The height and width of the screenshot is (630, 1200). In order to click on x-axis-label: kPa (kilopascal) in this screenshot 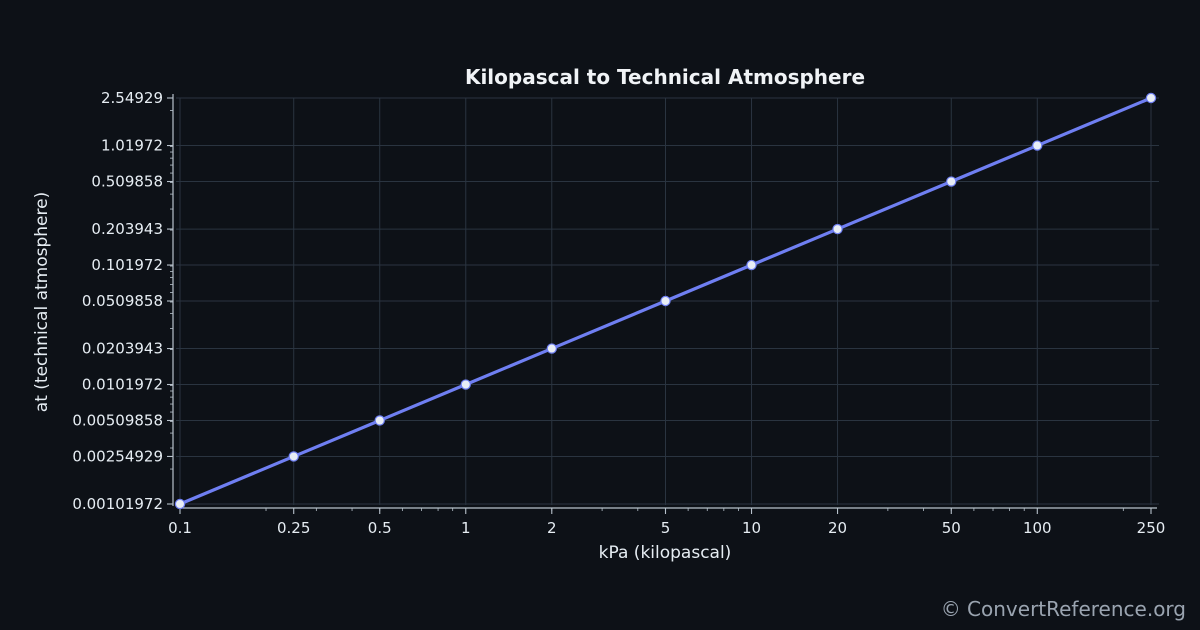, I will do `click(665, 553)`.